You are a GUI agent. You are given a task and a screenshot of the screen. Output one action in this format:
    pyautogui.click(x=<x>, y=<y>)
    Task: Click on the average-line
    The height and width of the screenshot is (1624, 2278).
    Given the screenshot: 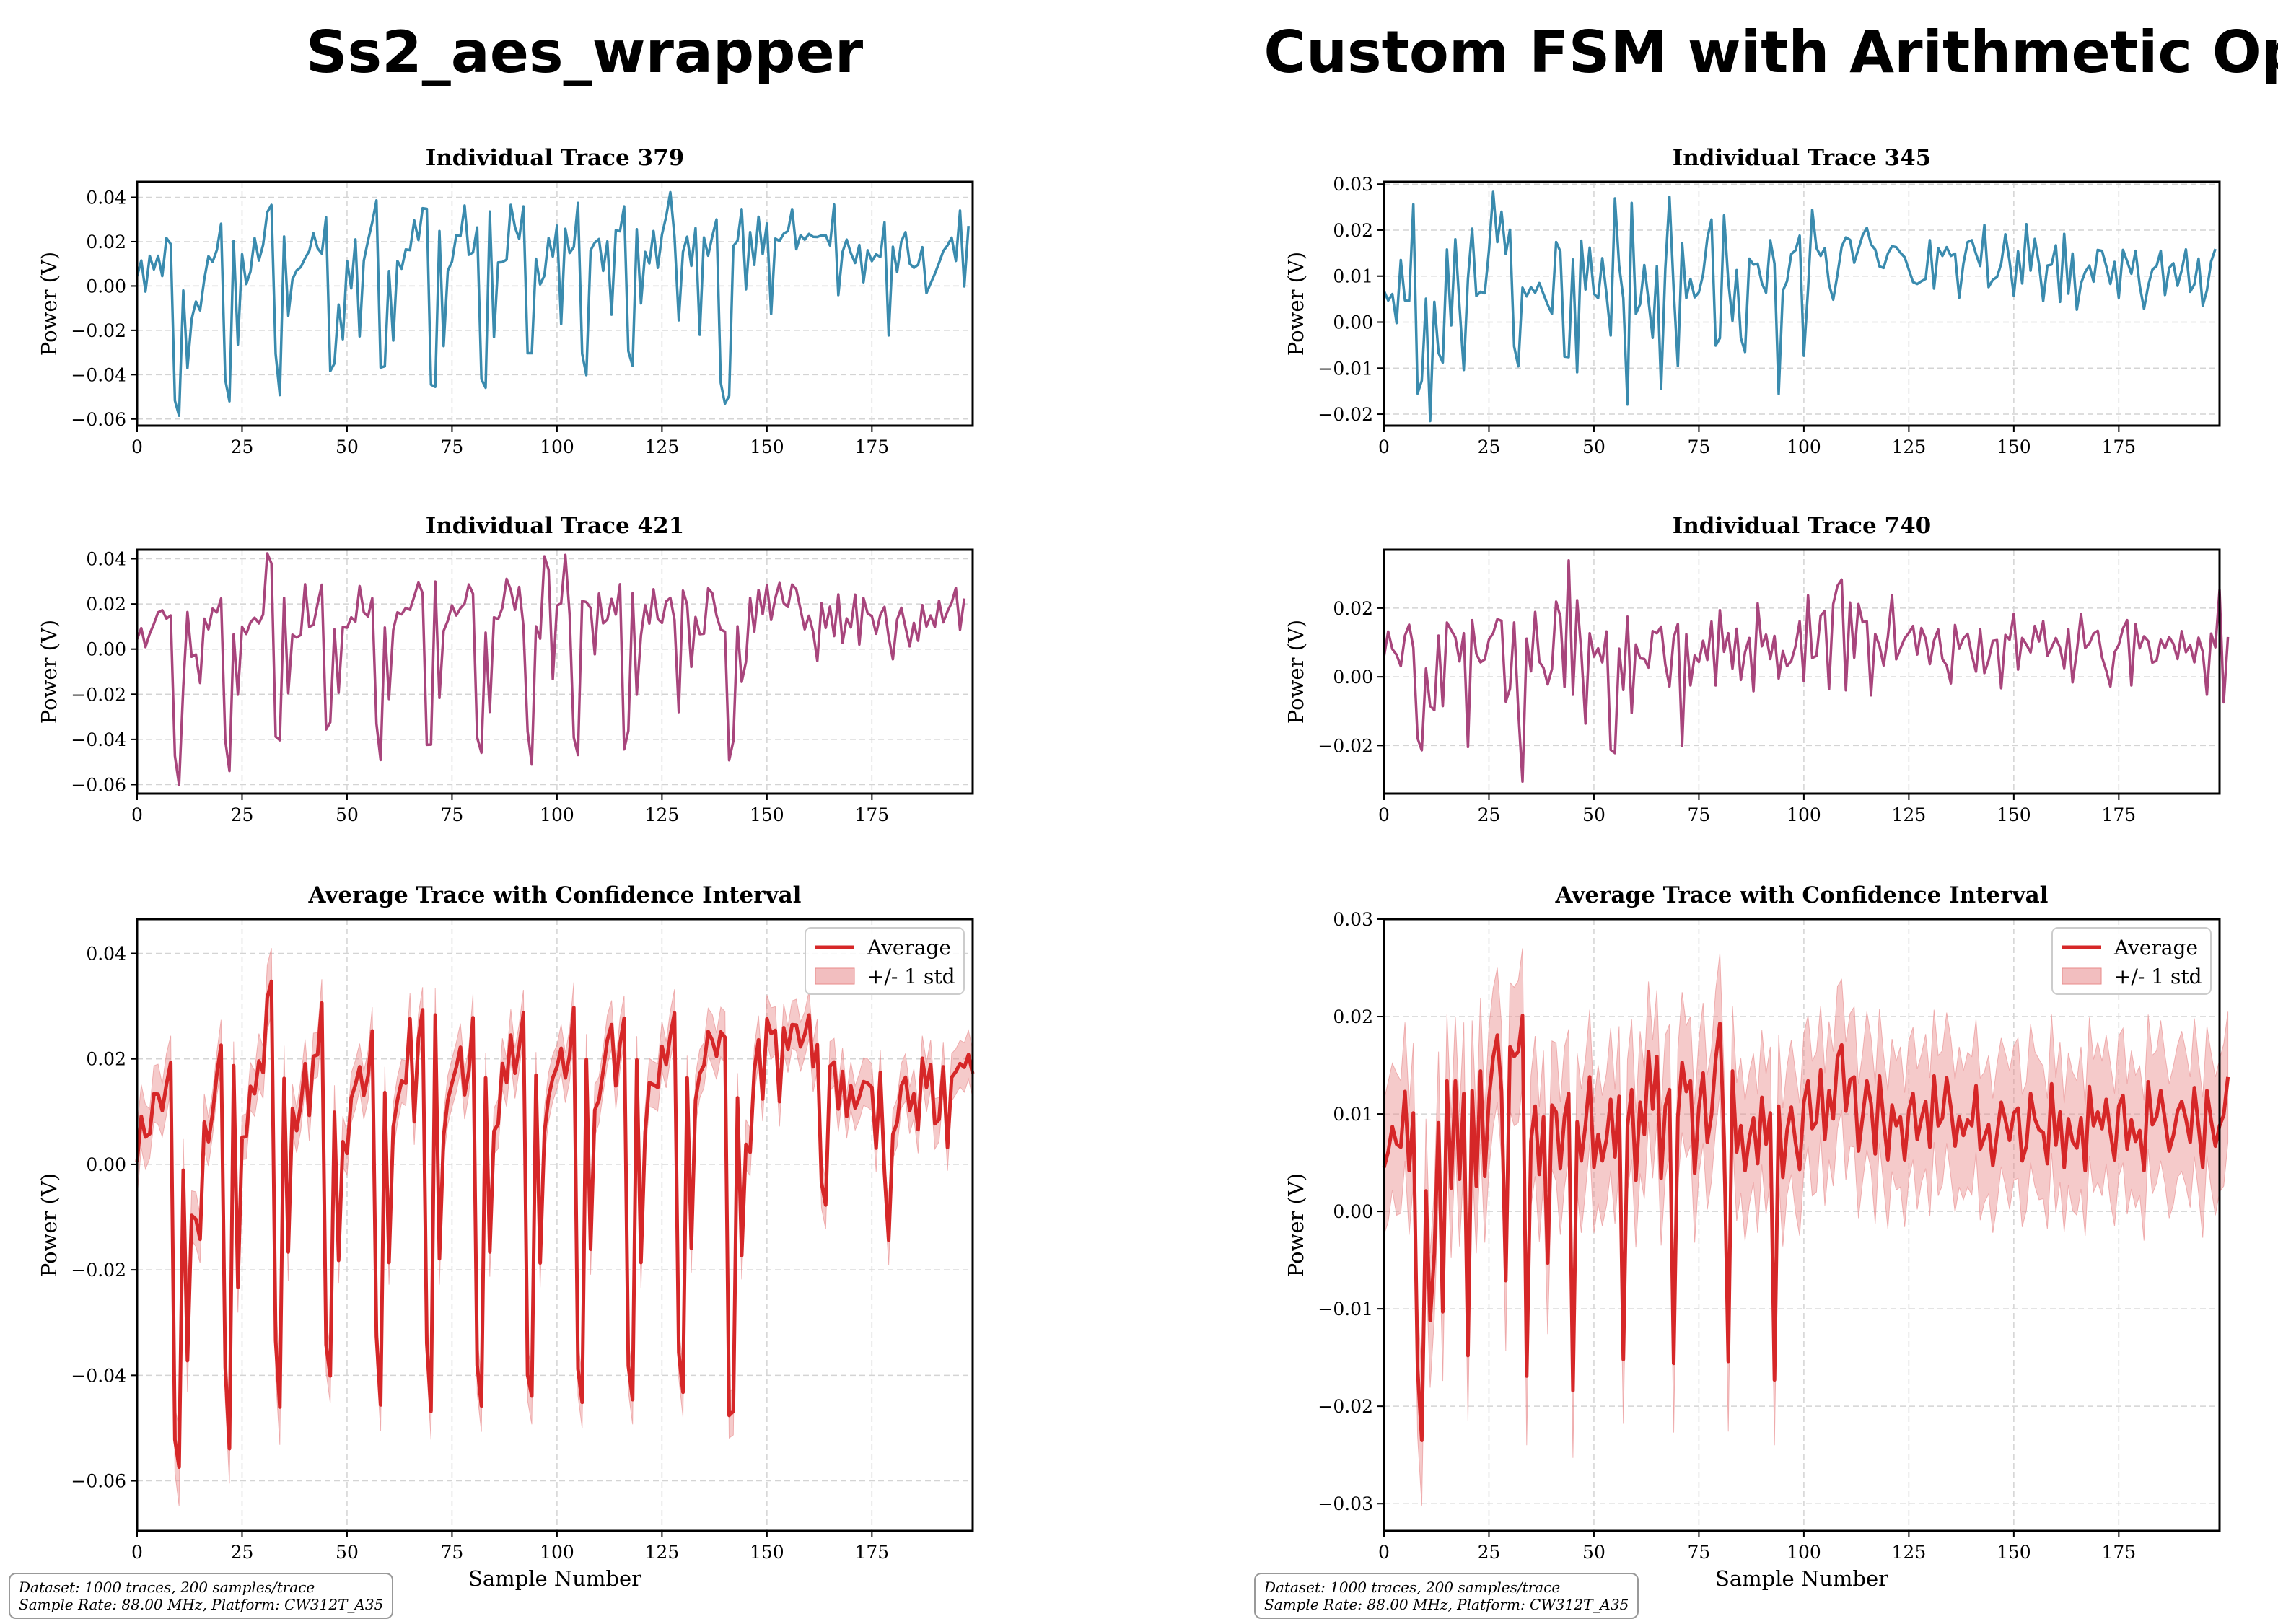 What is the action you would take?
    pyautogui.click(x=1806, y=1228)
    